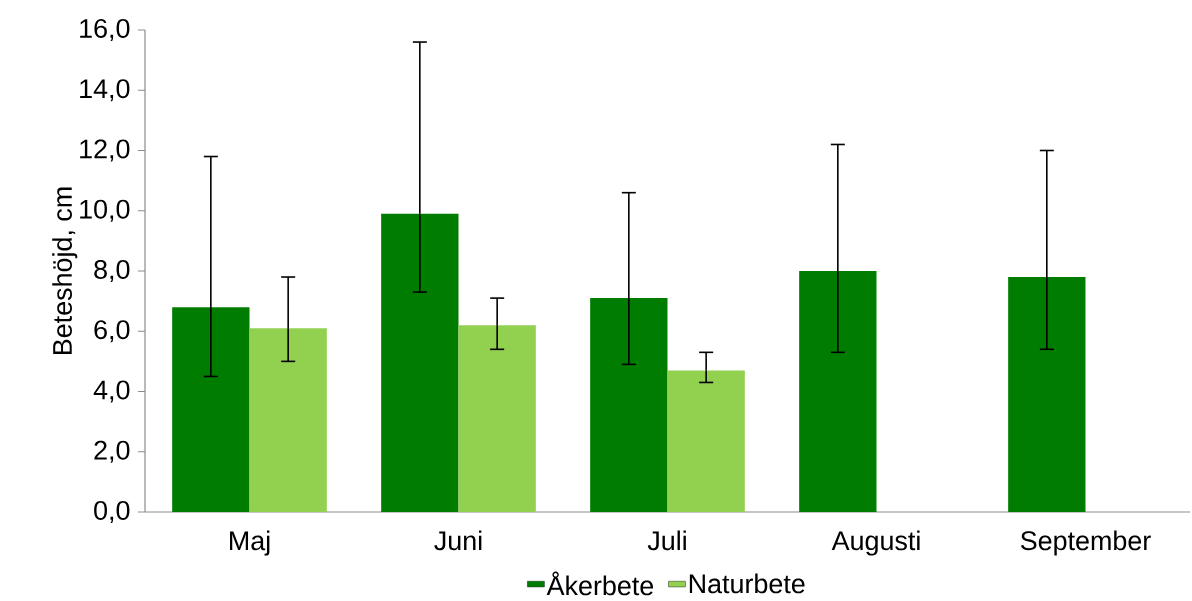 This screenshot has height=601, width=1192. Describe the element at coordinates (1085, 543) in the screenshot. I see `x-tick-label: September` at that location.